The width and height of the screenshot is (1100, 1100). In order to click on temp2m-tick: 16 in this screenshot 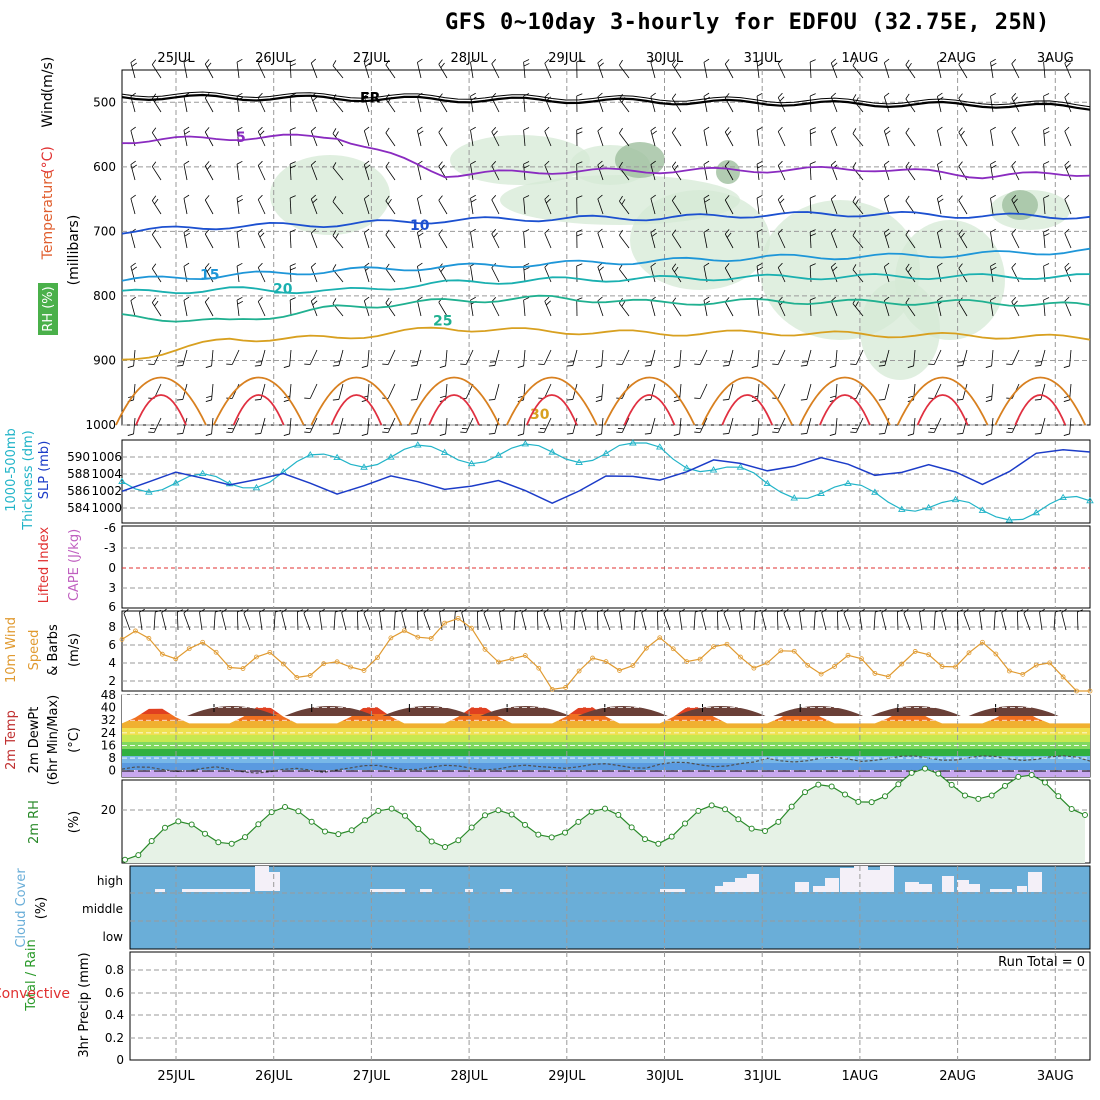, I will do `click(108, 745)`.